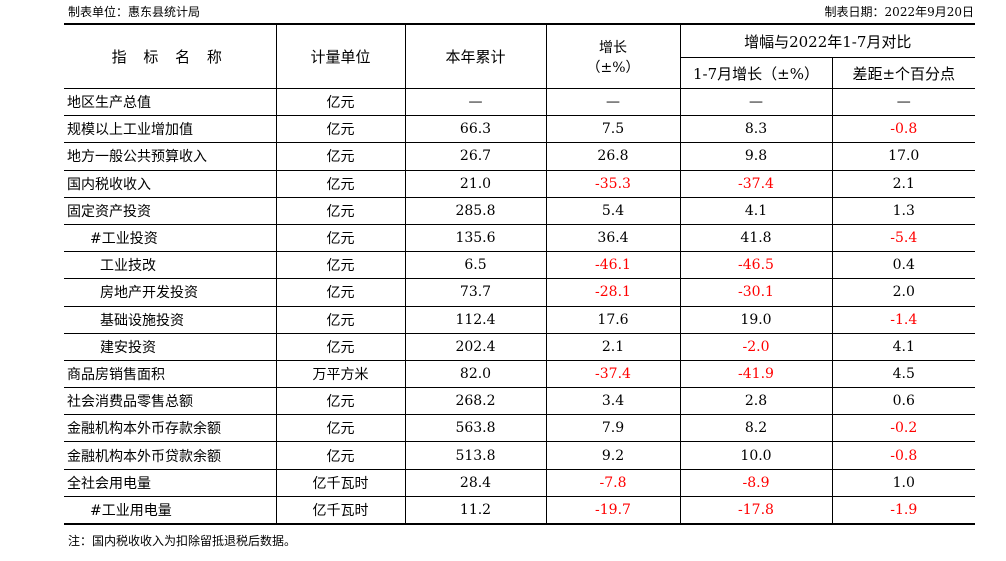 Image resolution: width=1006 pixels, height=561 pixels. Describe the element at coordinates (613, 401) in the screenshot. I see `growth-cell: 3.4` at that location.